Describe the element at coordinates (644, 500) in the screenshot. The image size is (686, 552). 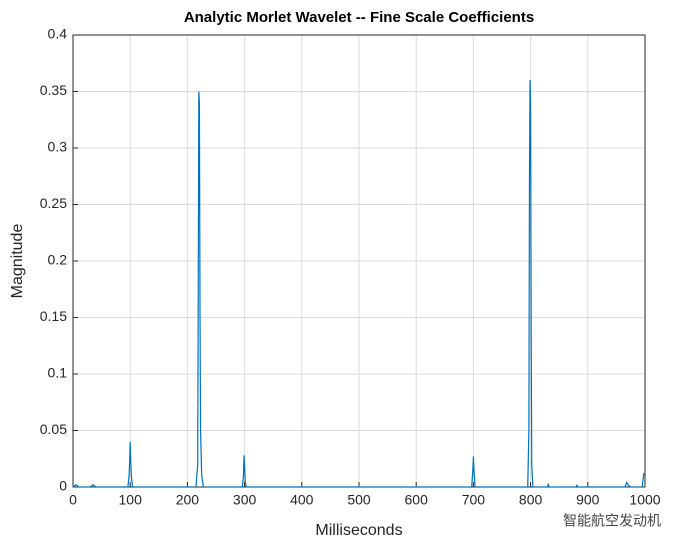
I see `x-tick-label: 1000` at that location.